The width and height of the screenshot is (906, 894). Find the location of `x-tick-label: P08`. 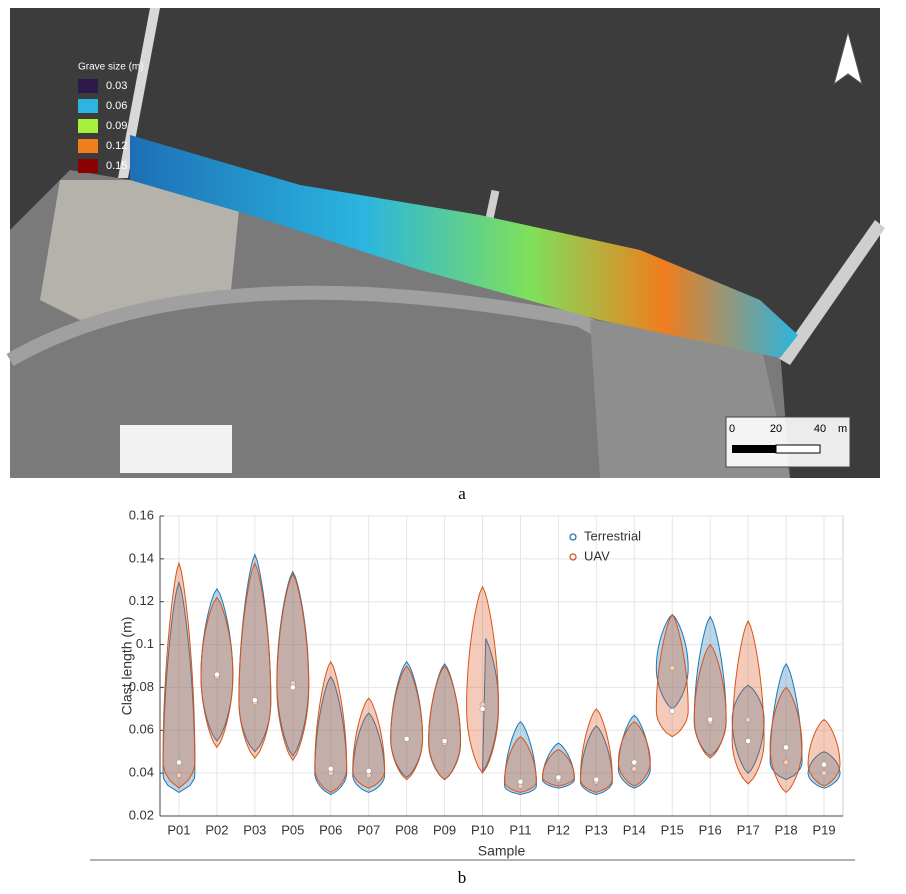

x-tick-label: P08 is located at coordinates (406, 829).